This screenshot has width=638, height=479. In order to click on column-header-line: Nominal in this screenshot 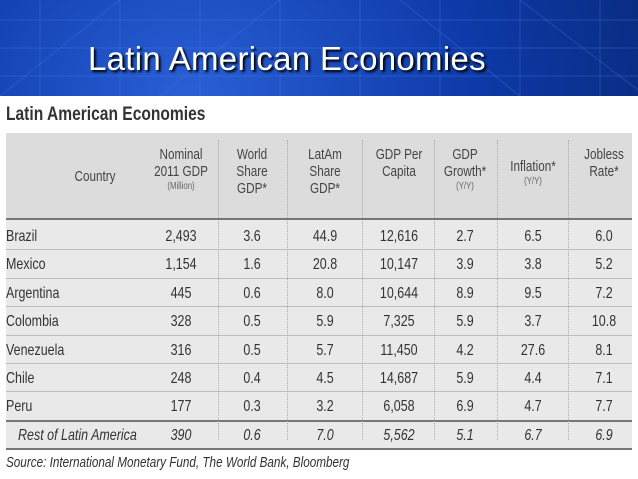, I will do `click(181, 154)`.